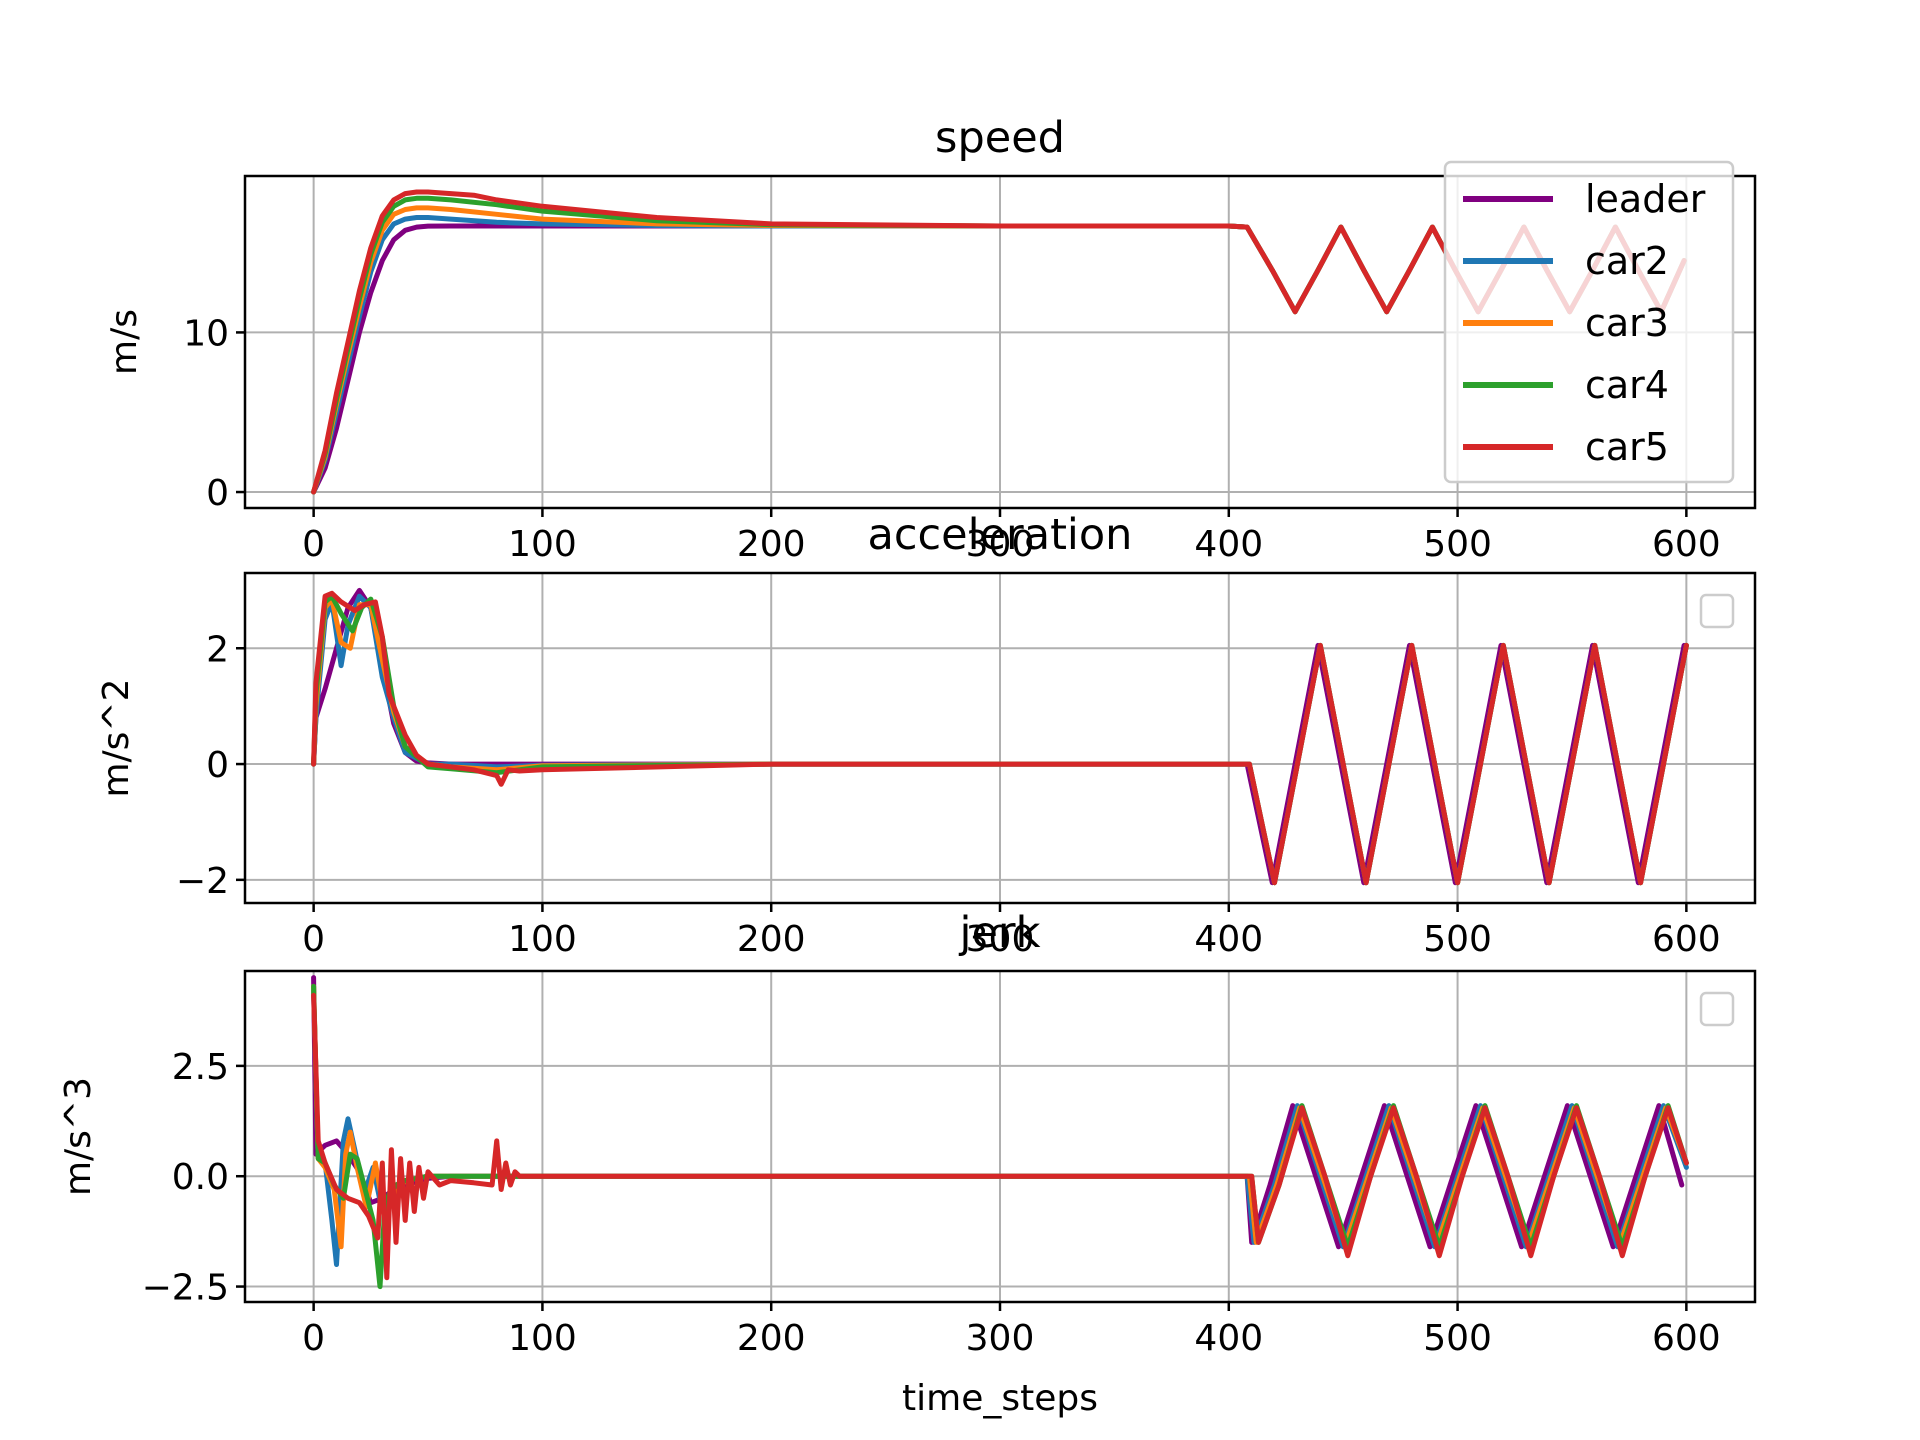 Image resolution: width=1920 pixels, height=1440 pixels. Describe the element at coordinates (78, 1136) in the screenshot. I see `y-axis-label: m/s^3` at that location.